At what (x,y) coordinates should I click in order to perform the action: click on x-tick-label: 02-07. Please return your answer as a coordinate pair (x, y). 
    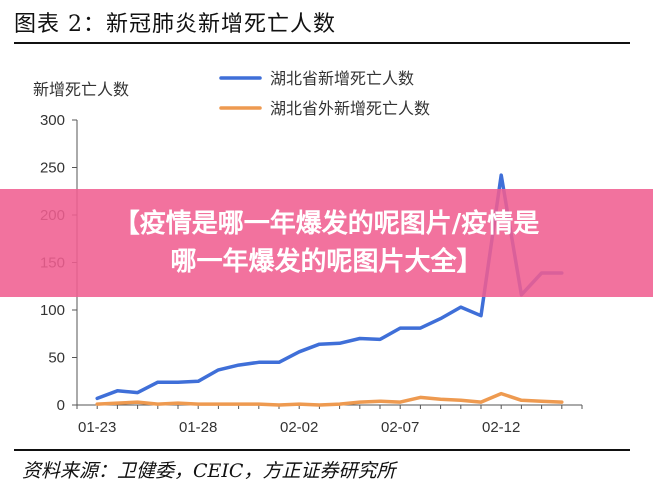
    Looking at the image, I should click on (400, 427).